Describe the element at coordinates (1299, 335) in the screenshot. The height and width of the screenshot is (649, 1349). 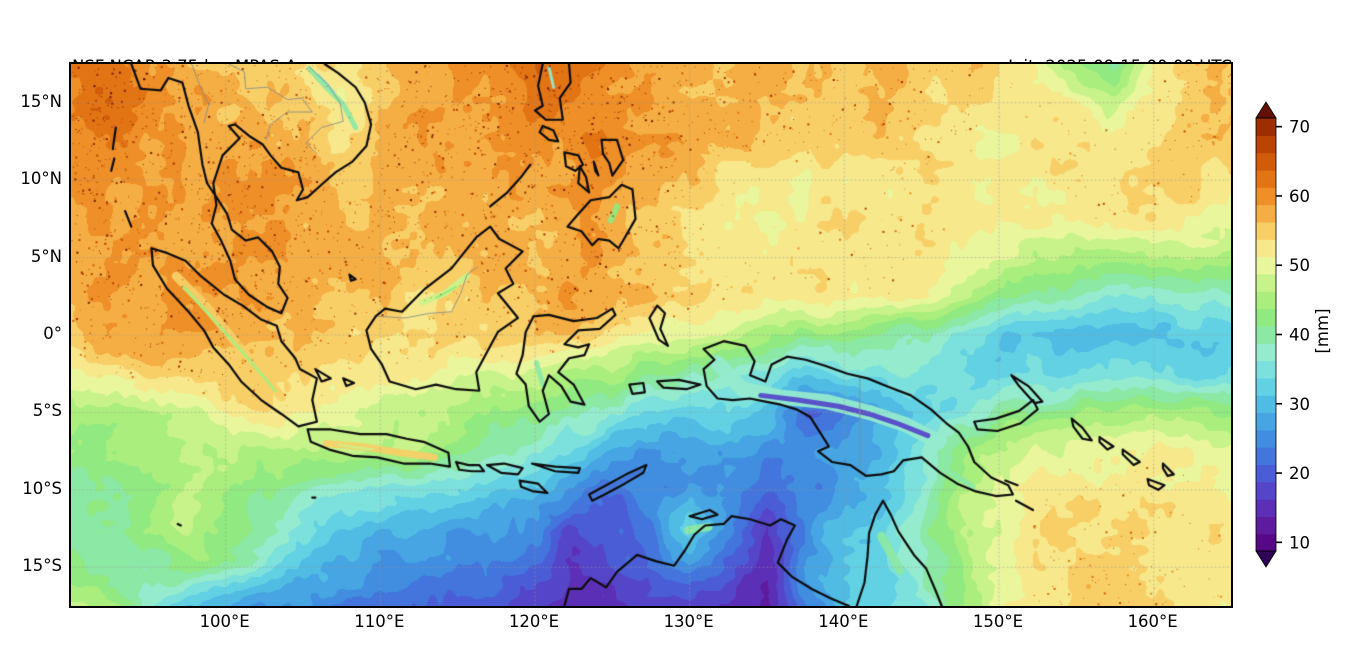
I see `colorbar-tick-label: 40` at that location.